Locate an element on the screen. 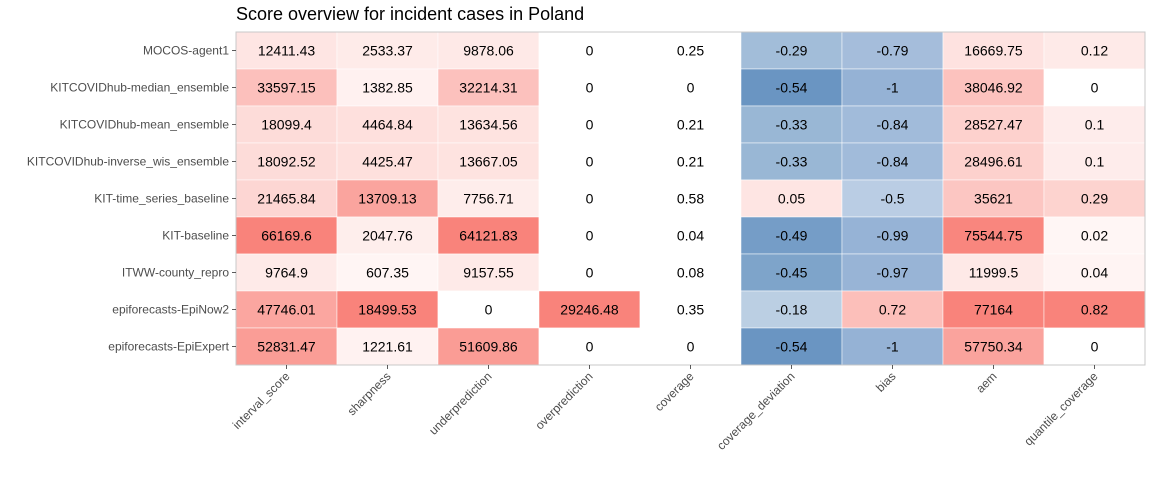  cell-value-label: 9878.06 is located at coordinates (488, 51).